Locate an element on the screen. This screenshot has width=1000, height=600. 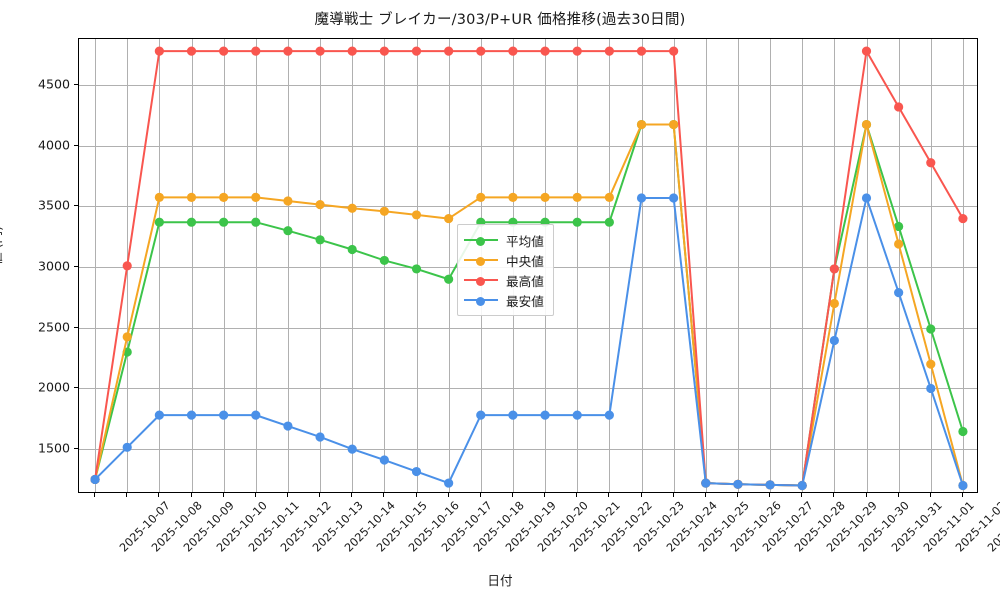
legend-item-最高値: 最高値 is located at coordinates (504, 280).